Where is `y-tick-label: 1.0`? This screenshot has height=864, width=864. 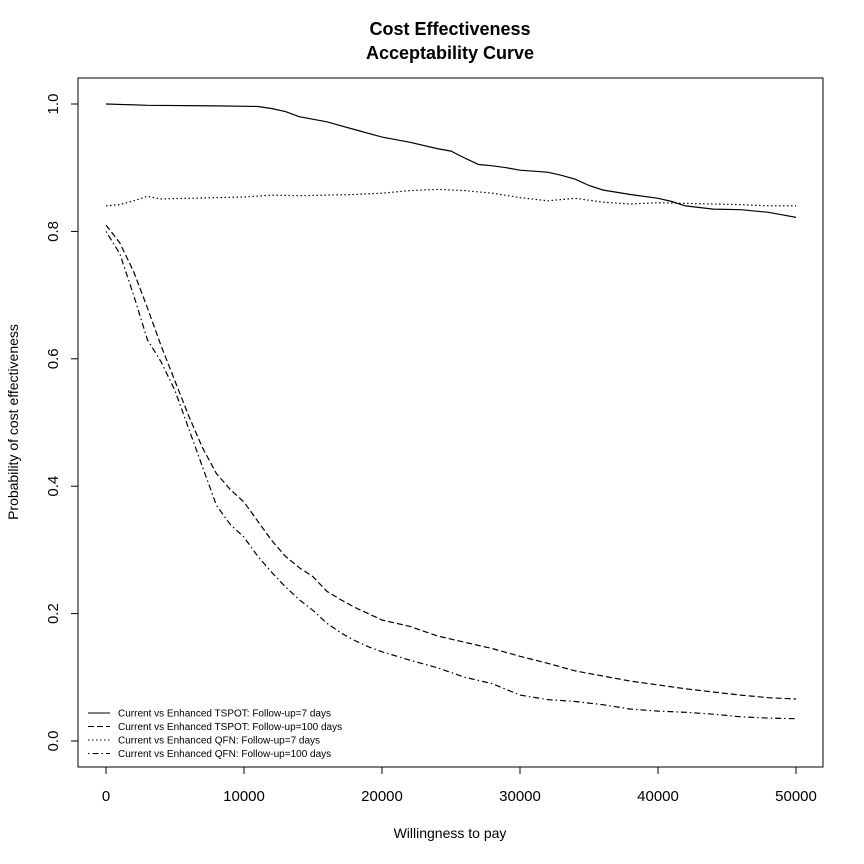 y-tick-label: 1.0 is located at coordinates (53, 104).